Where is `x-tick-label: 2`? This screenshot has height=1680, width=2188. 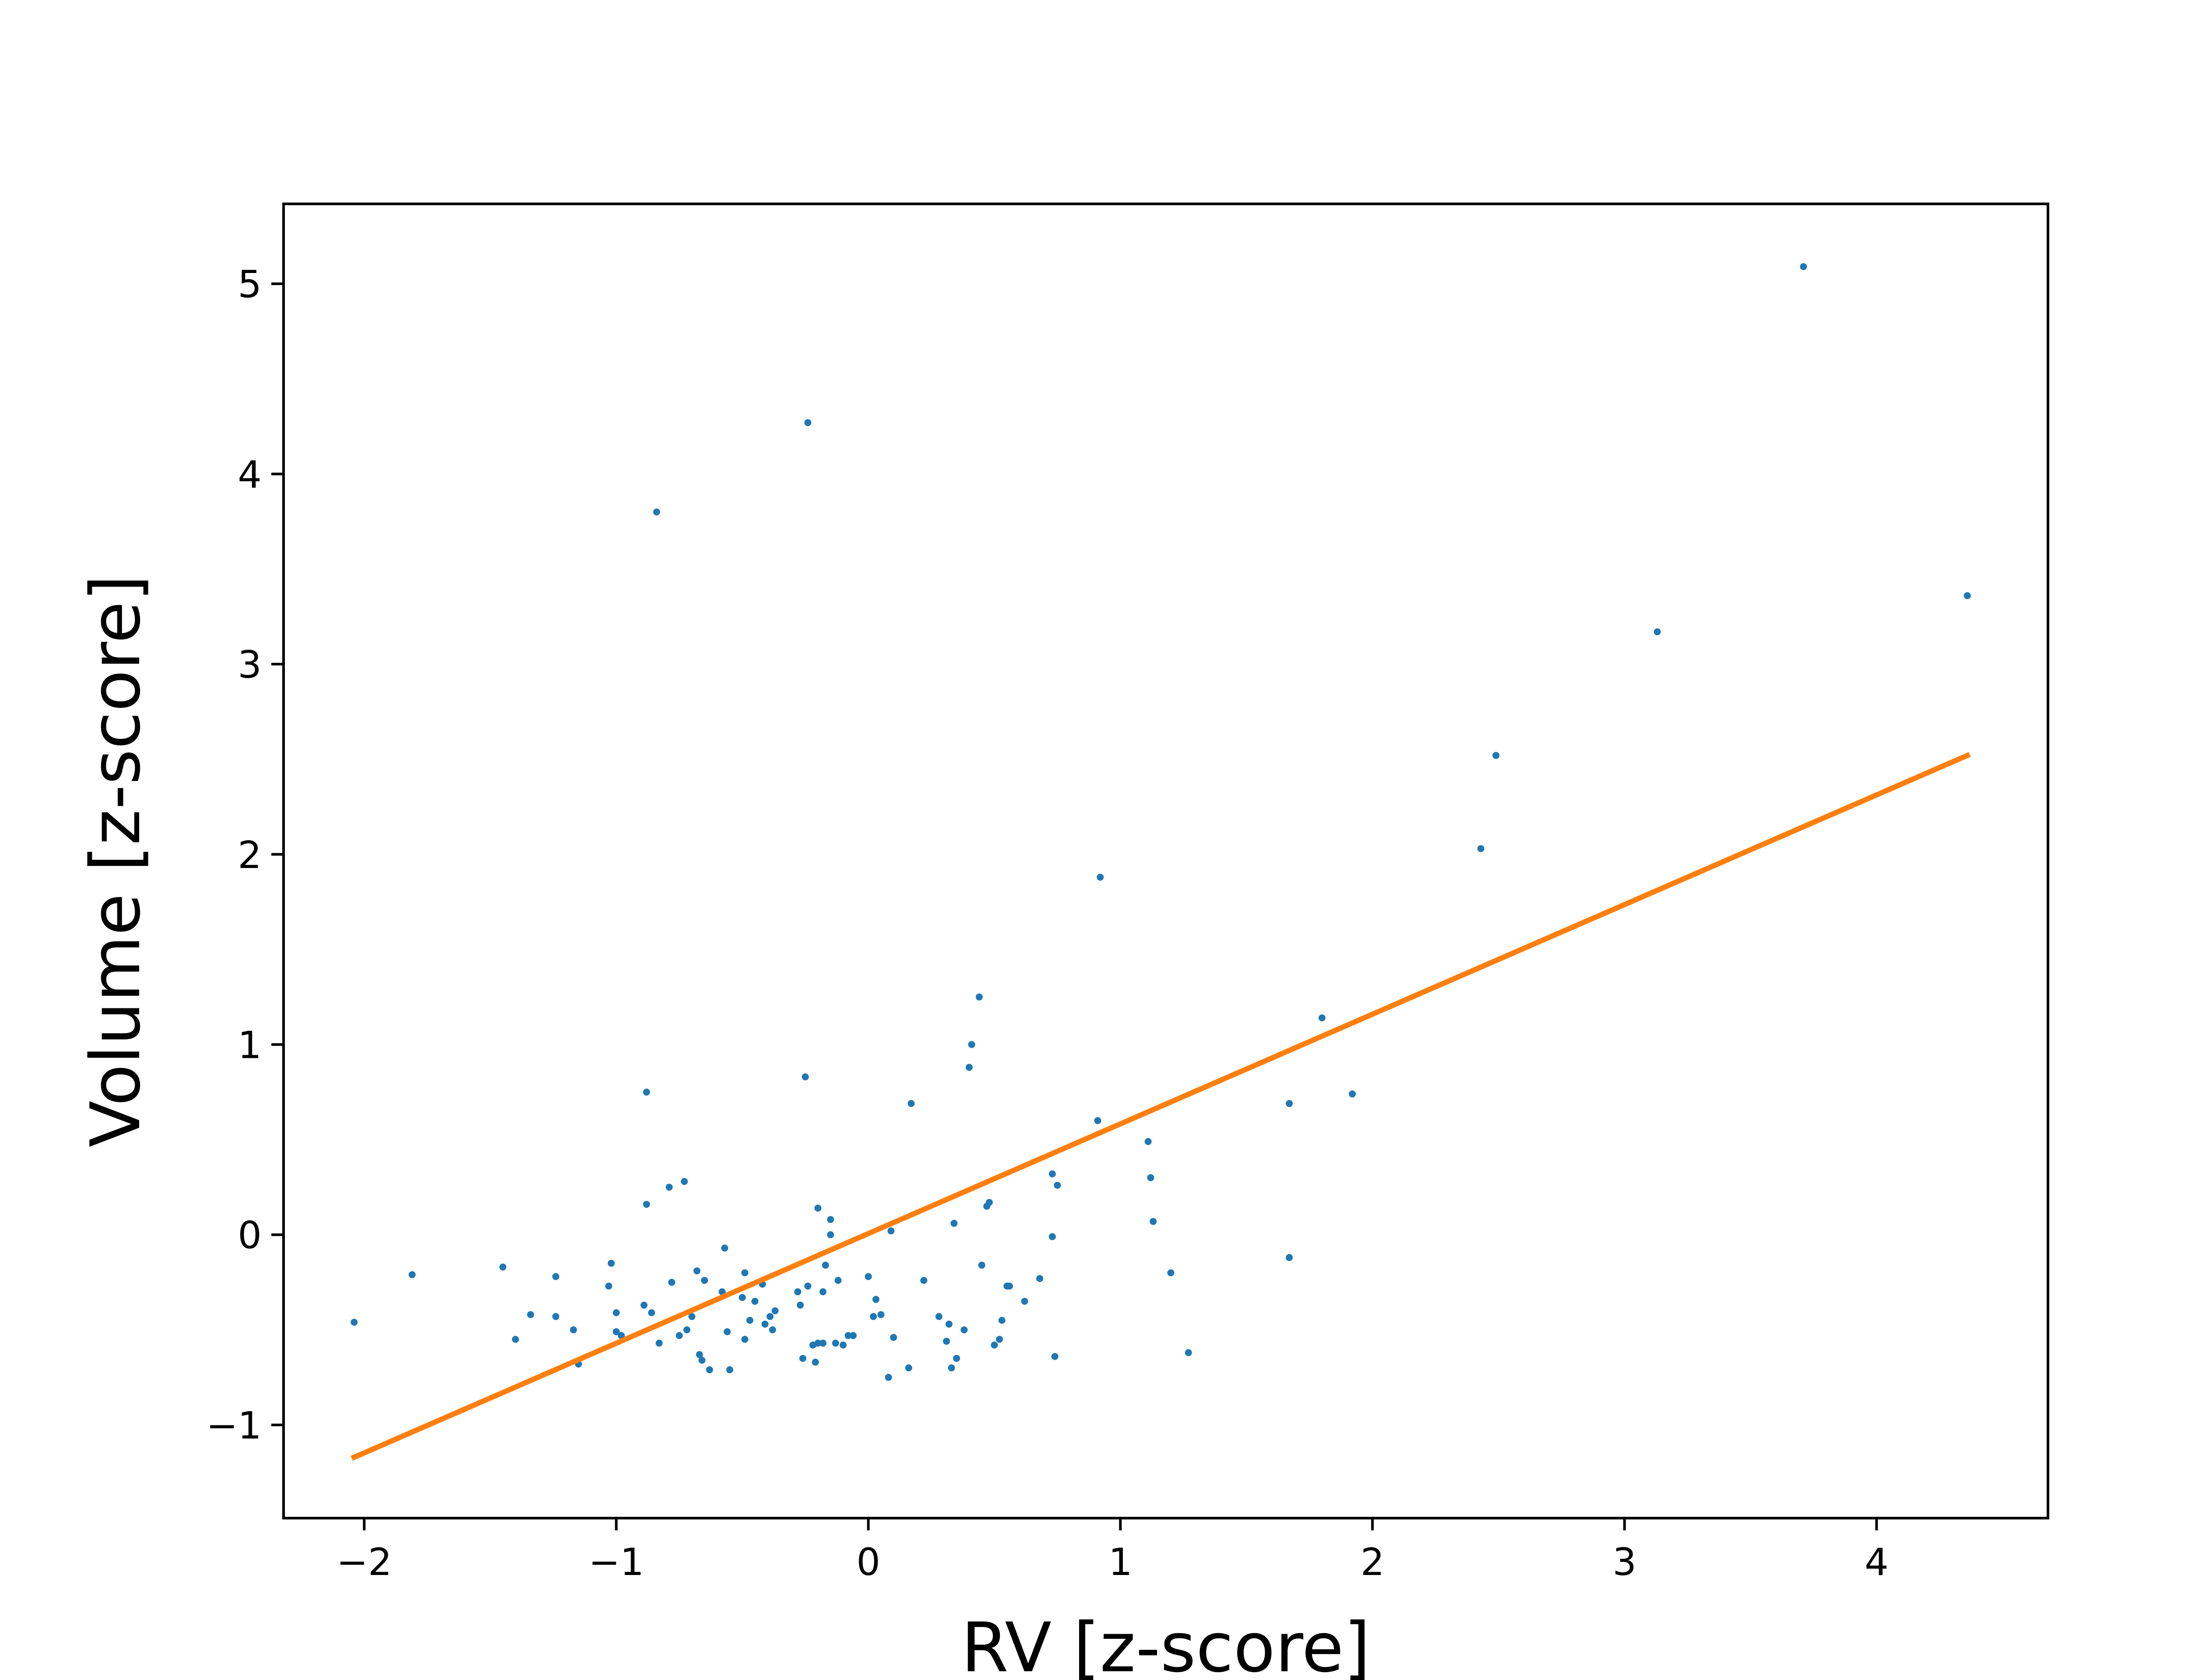 x-tick-label: 2 is located at coordinates (1372, 1562).